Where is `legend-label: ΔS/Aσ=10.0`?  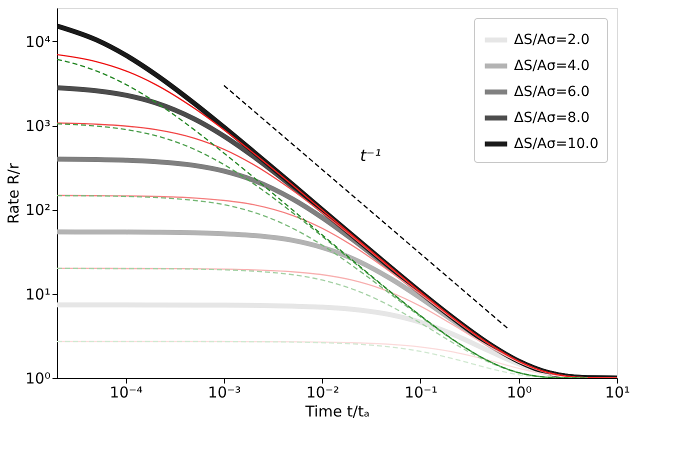 legend-label: ΔS/Aσ=10.0 is located at coordinates (556, 144).